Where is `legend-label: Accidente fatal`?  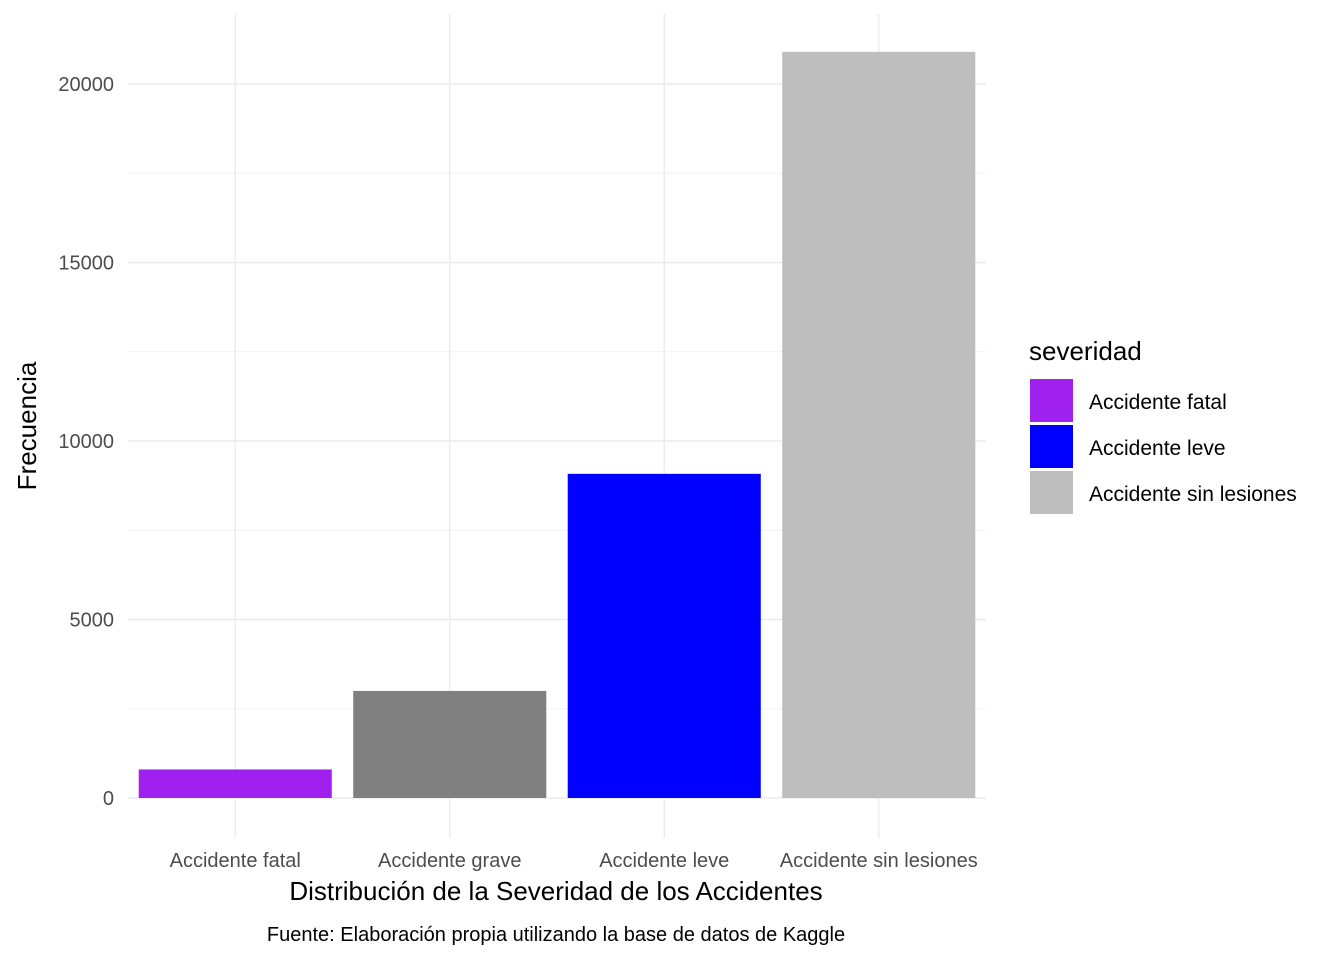
legend-label: Accidente fatal is located at coordinates (1158, 402).